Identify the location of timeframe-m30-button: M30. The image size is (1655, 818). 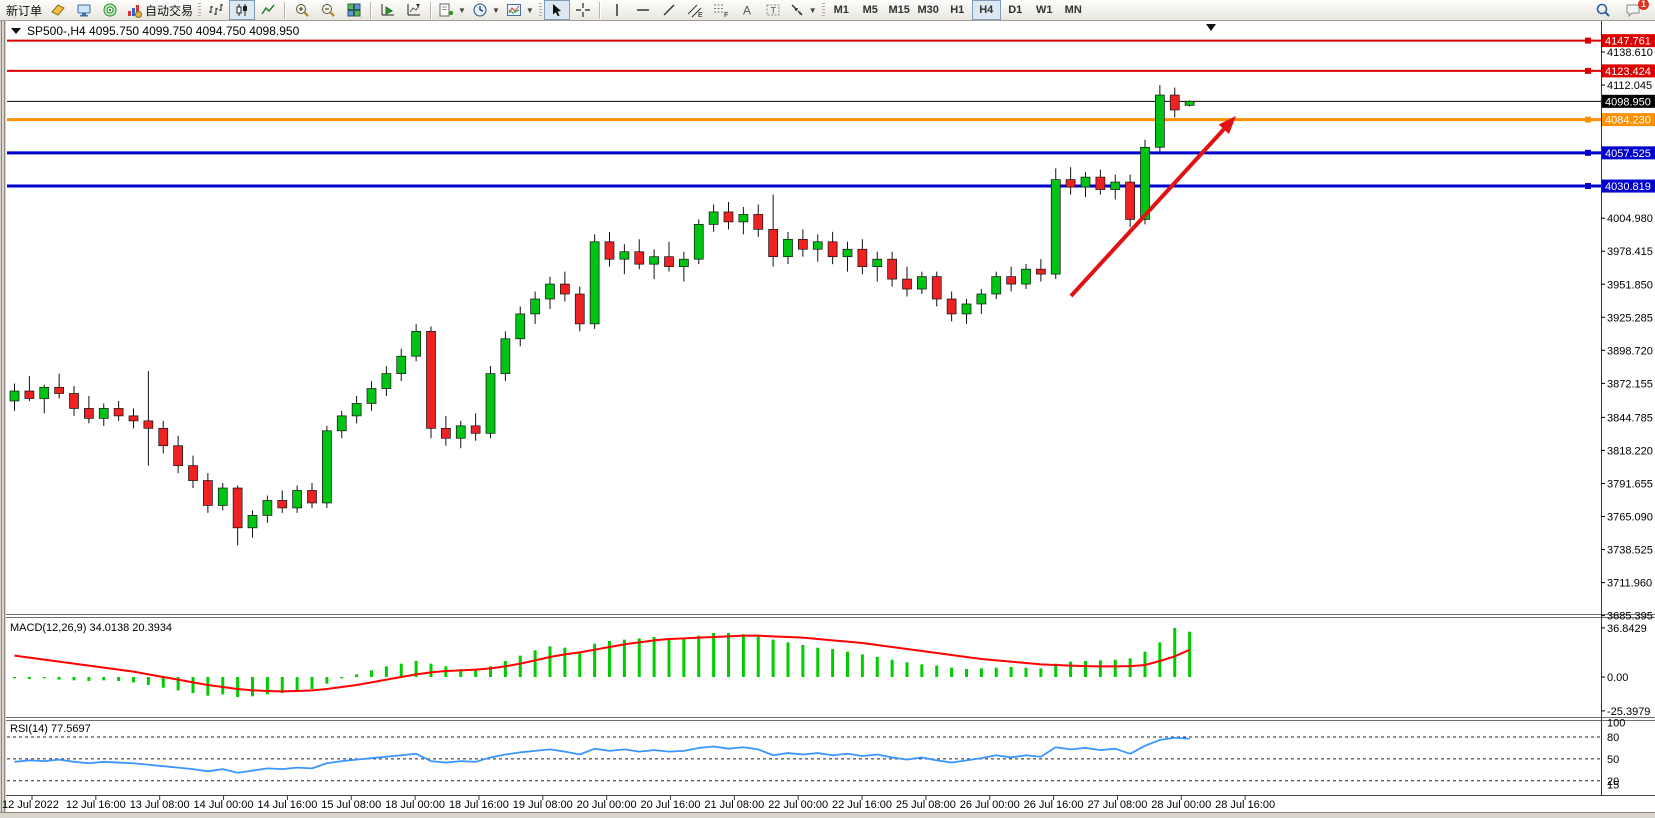
(928, 10).